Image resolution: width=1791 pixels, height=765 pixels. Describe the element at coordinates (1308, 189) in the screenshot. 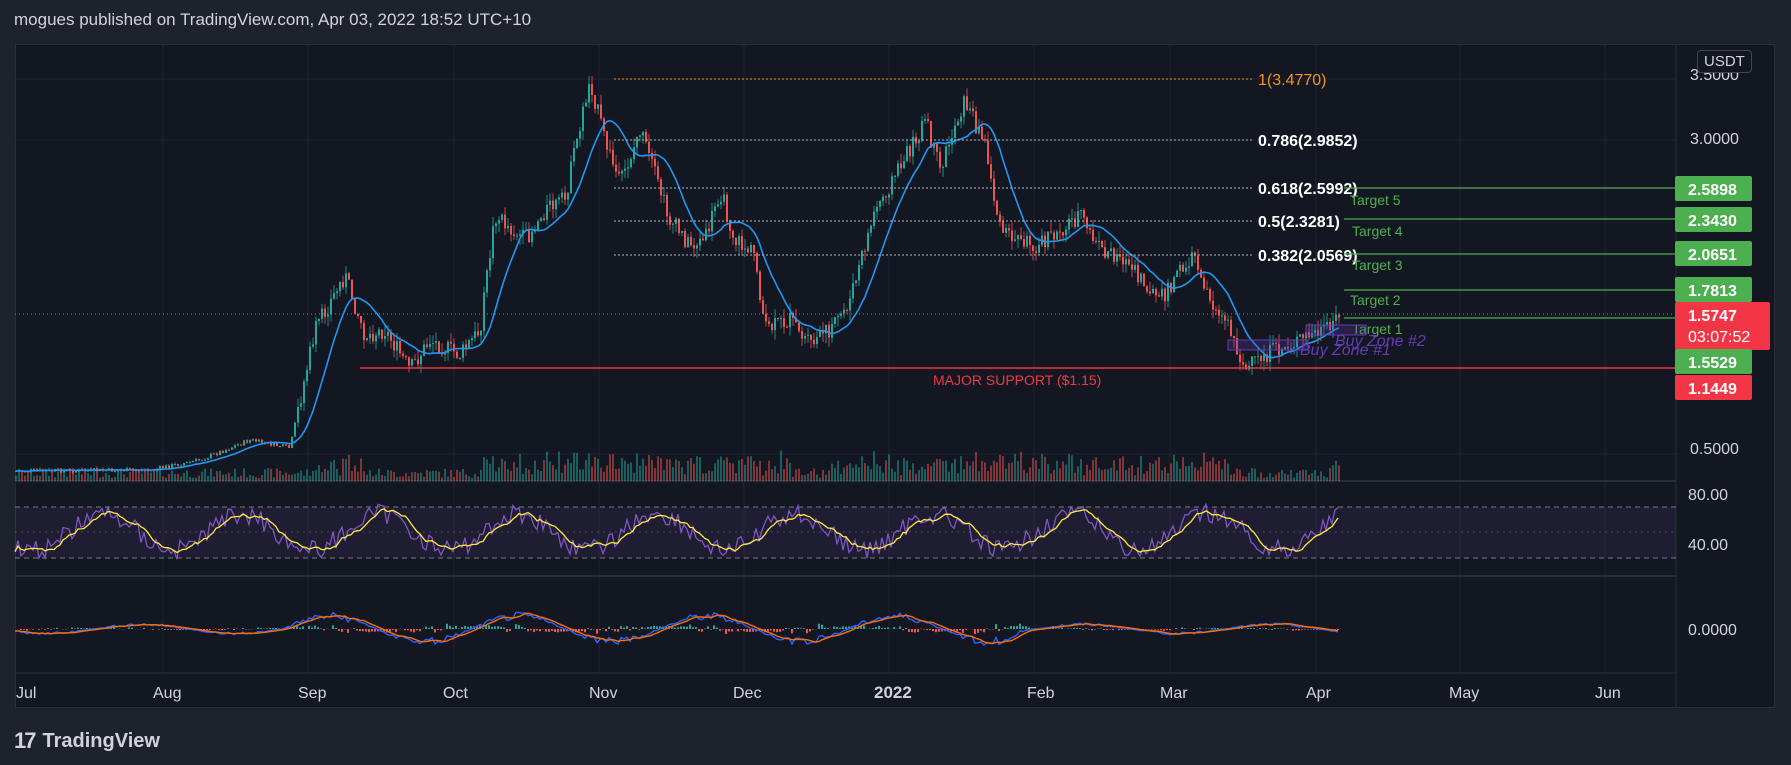

I see `fib-label-0618: 0.618(2.5992)` at that location.